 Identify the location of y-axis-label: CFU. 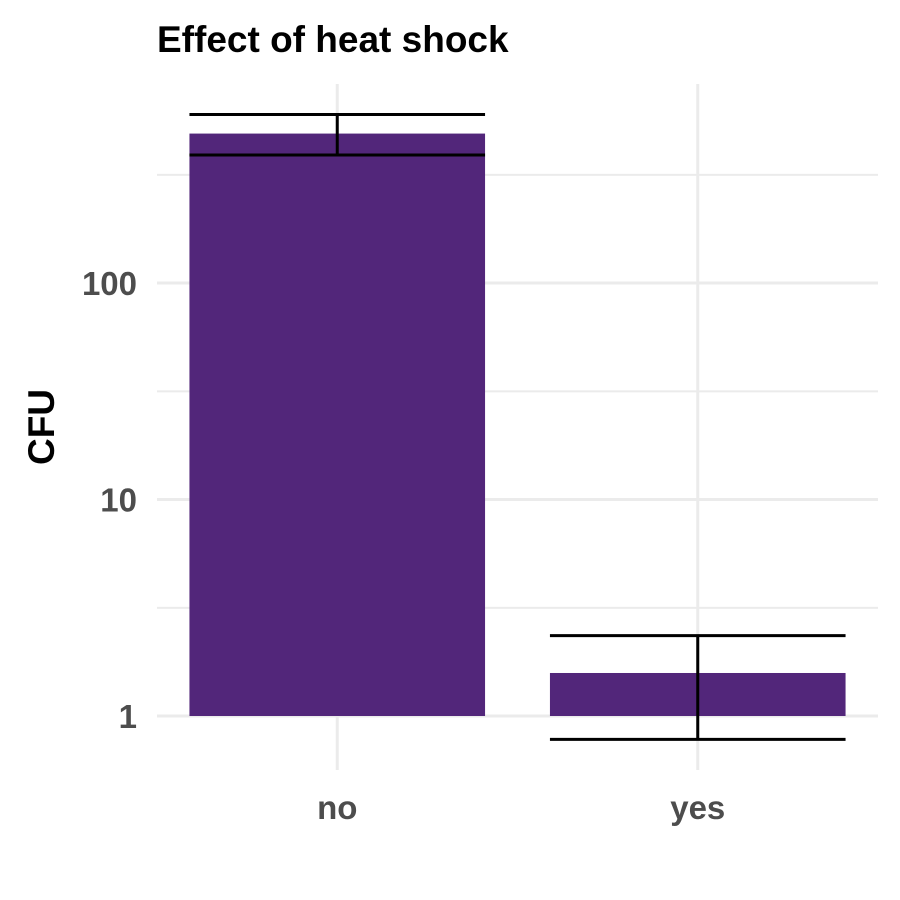
(41, 427).